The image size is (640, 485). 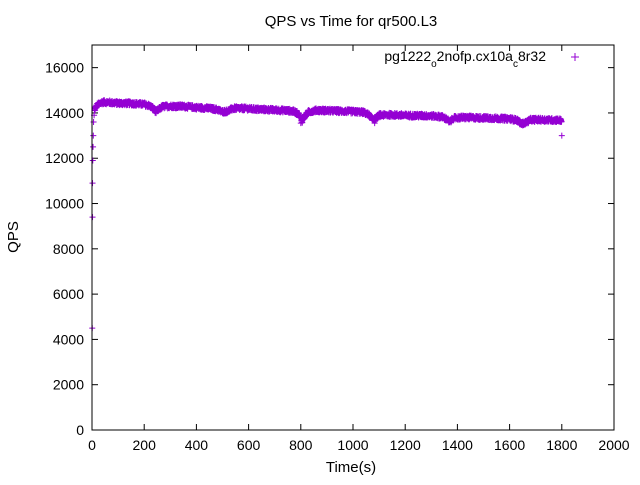 What do you see at coordinates (613, 445) in the screenshot?
I see `x-tick-label: 2000` at bounding box center [613, 445].